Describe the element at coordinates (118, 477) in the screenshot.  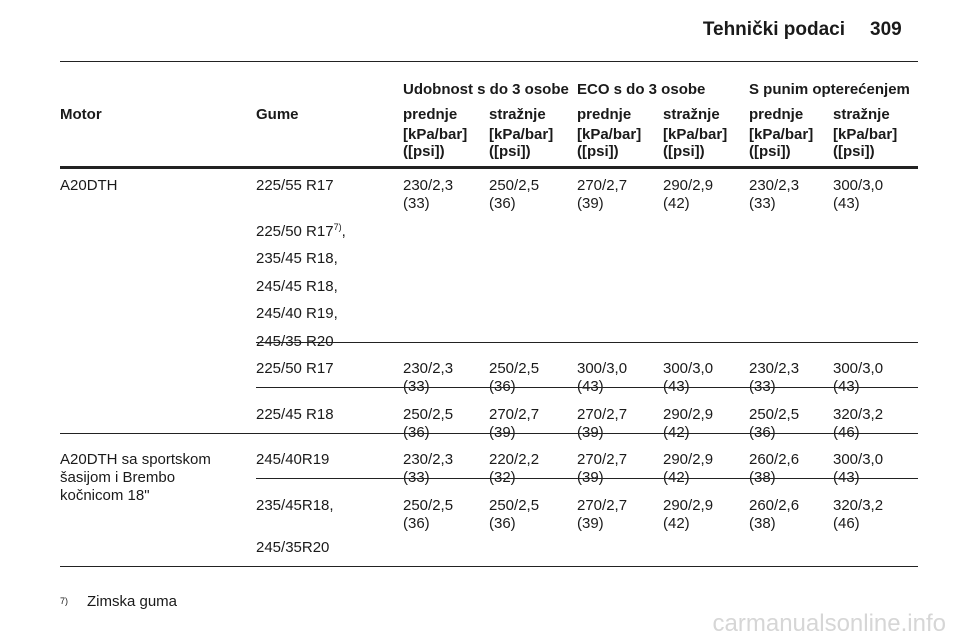
I see `motor: šasijom i Brembo` at that location.